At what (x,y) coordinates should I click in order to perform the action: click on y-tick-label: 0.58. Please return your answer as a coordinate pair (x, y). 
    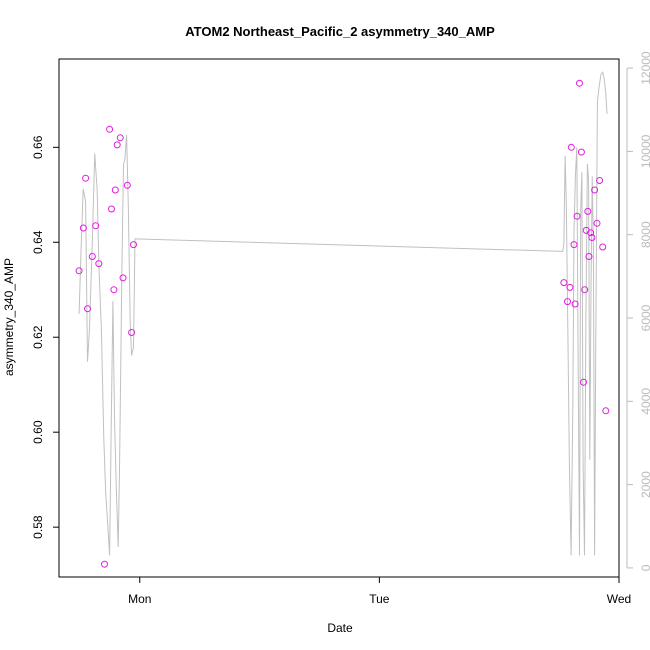
    Looking at the image, I should click on (38, 527).